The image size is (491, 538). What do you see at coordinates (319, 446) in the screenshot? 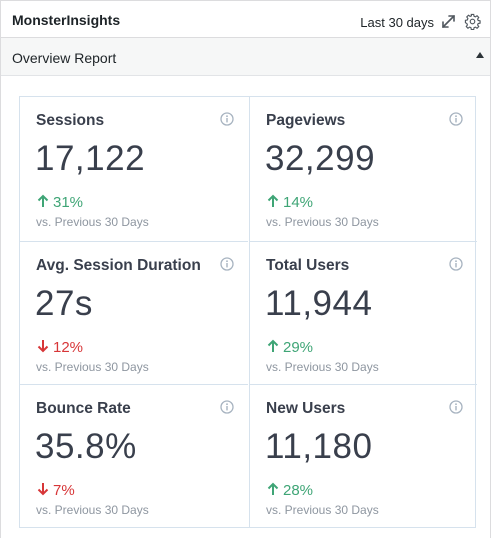
I see `metric-value: 11,180` at bounding box center [319, 446].